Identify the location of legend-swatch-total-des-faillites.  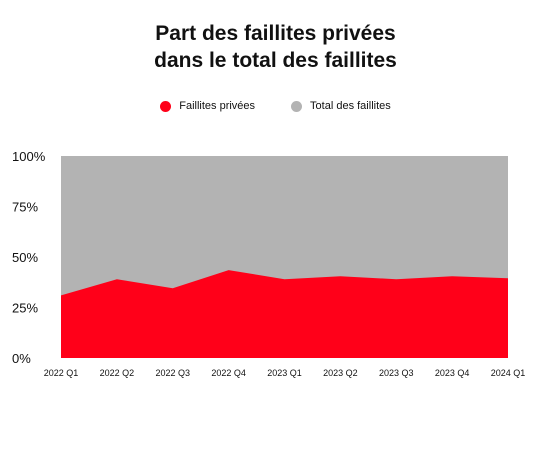
(297, 106).